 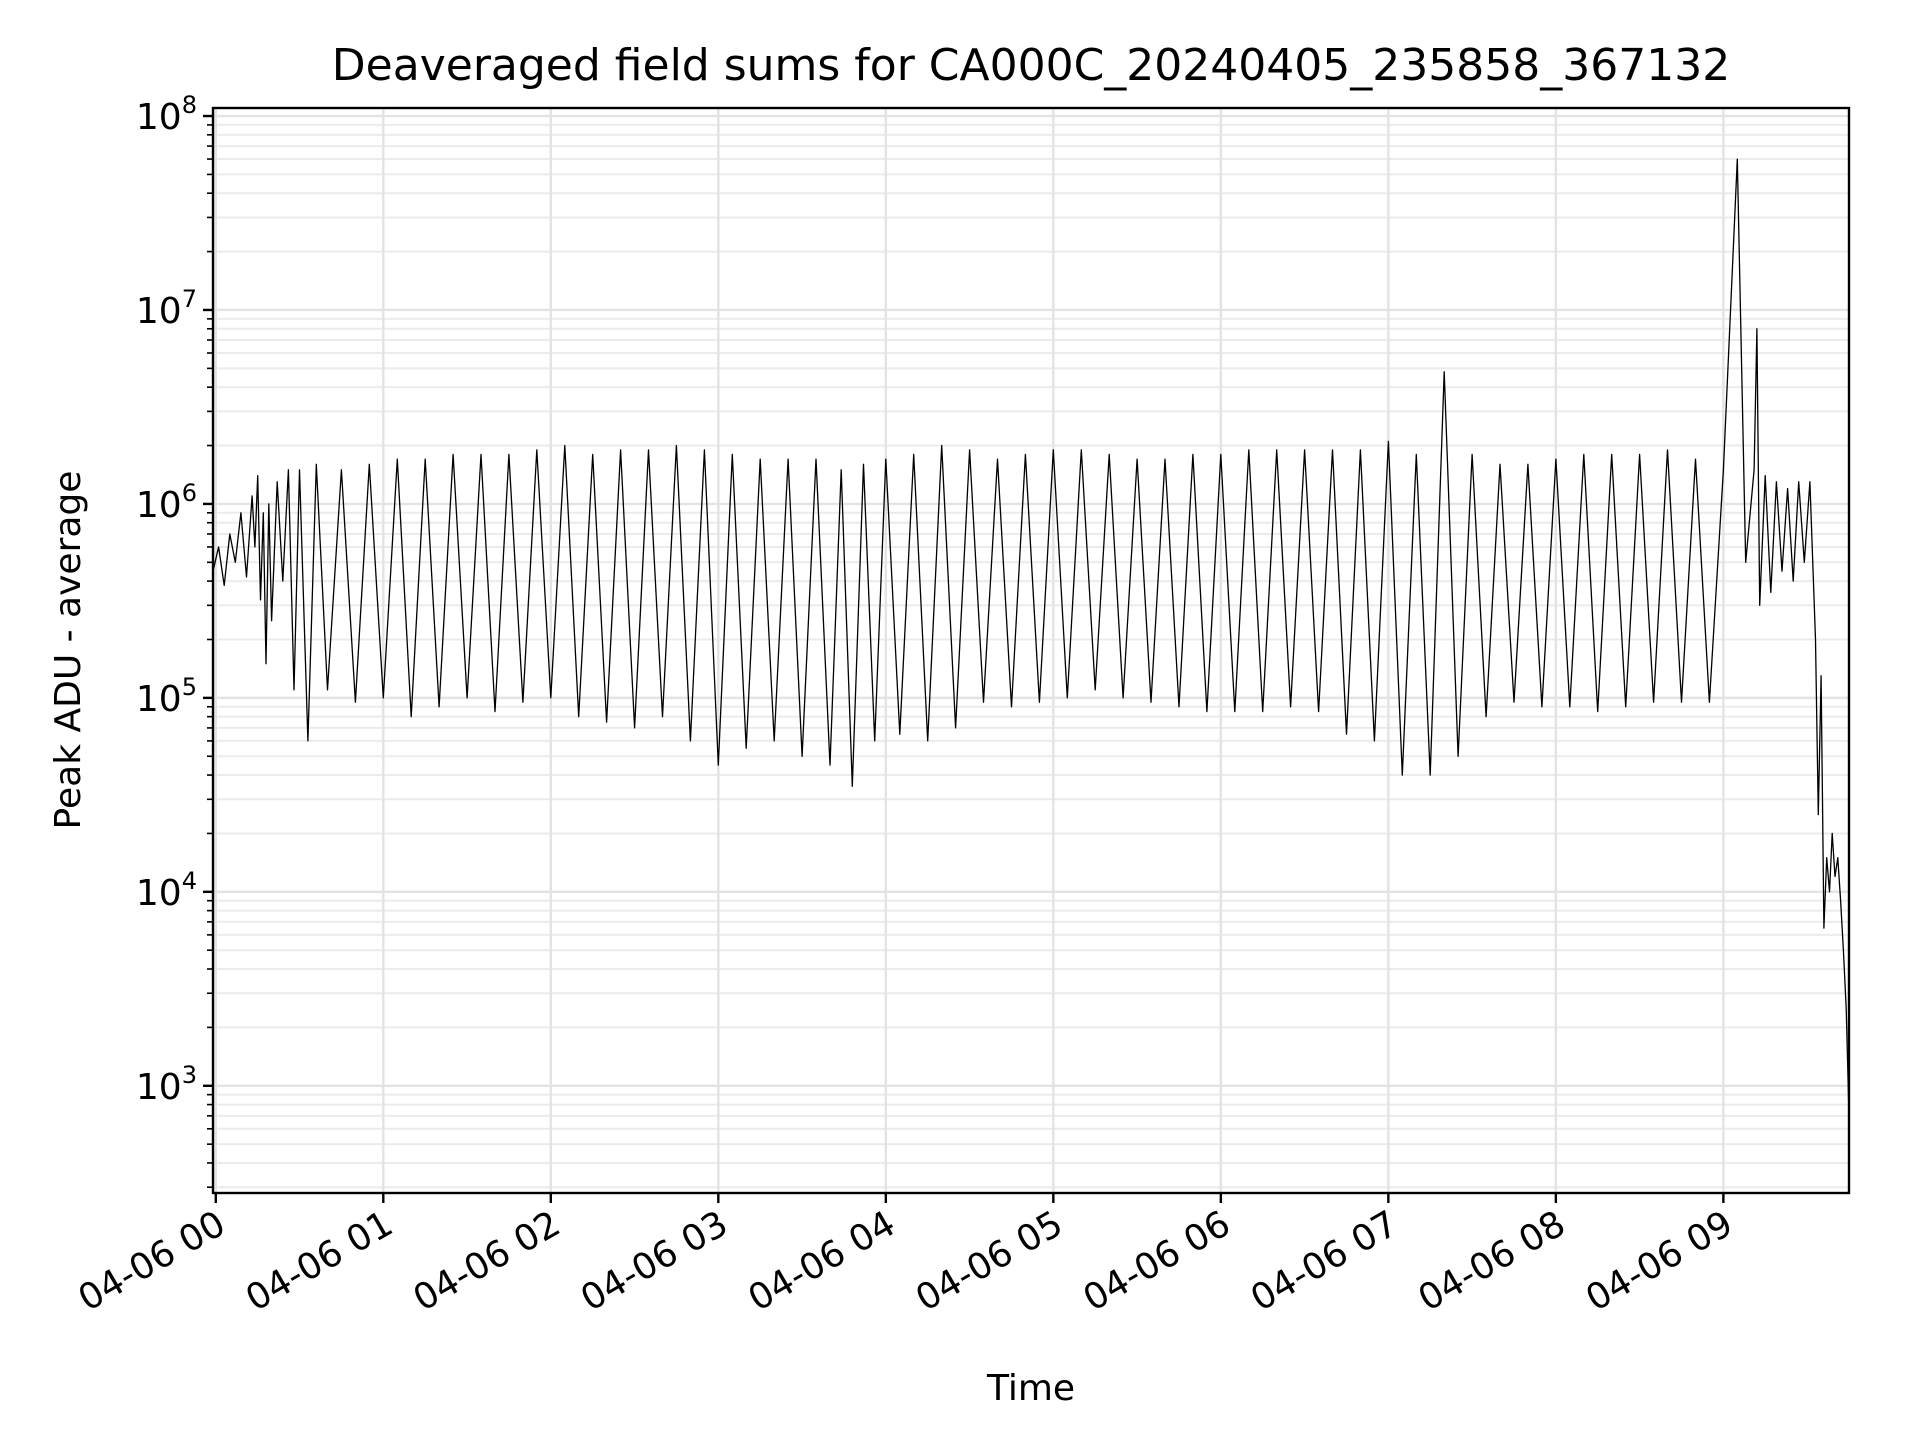 What do you see at coordinates (166, 308) in the screenshot?
I see `y-tick-label: 10⁷` at bounding box center [166, 308].